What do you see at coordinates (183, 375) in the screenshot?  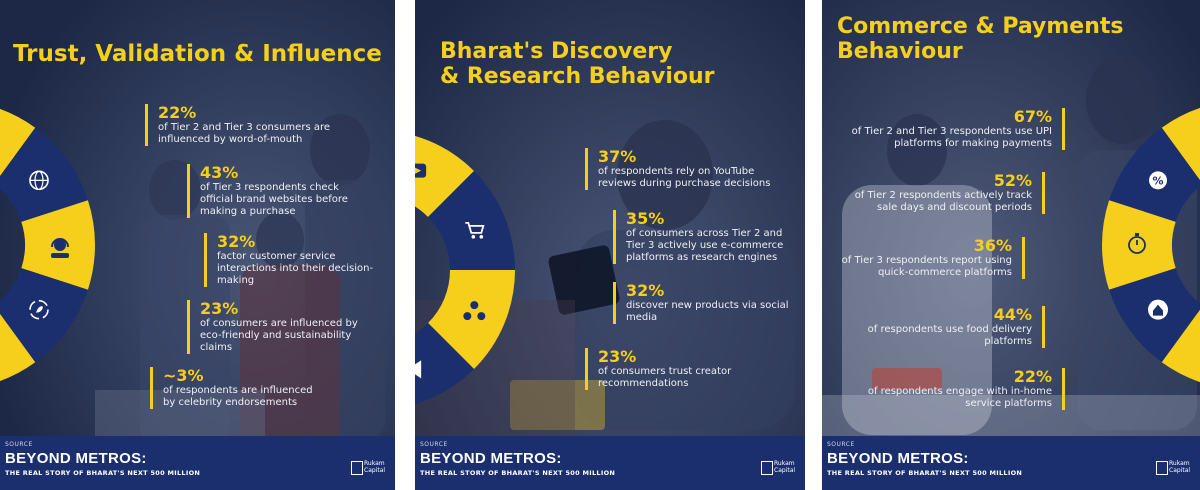 I see `stat-percentage: ~3%` at bounding box center [183, 375].